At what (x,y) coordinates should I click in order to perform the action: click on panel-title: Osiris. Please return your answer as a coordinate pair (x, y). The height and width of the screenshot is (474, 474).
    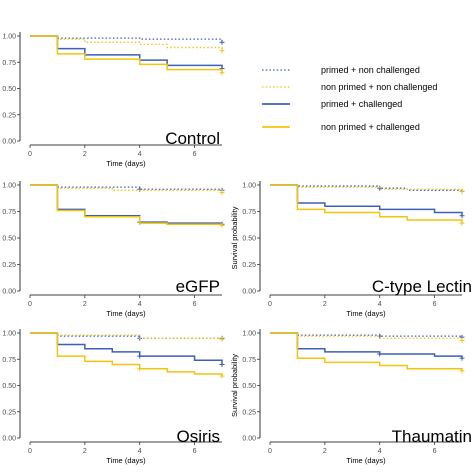
    Looking at the image, I should click on (198, 436).